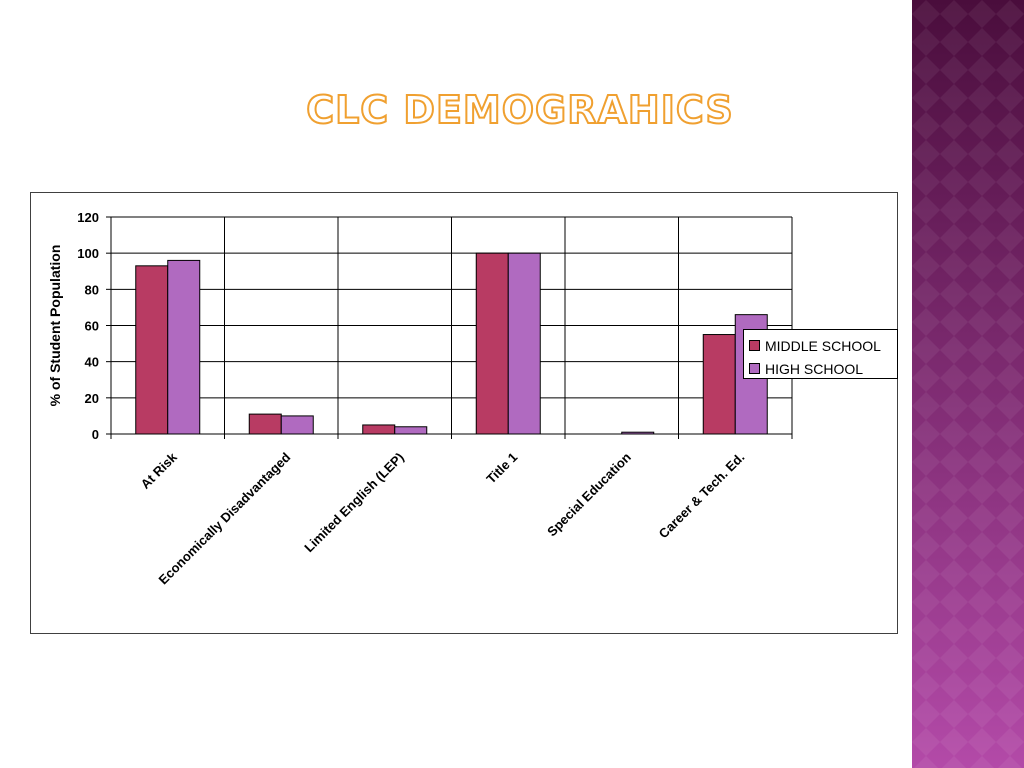 The height and width of the screenshot is (768, 1024). I want to click on y-tick-label: 40, so click(92, 362).